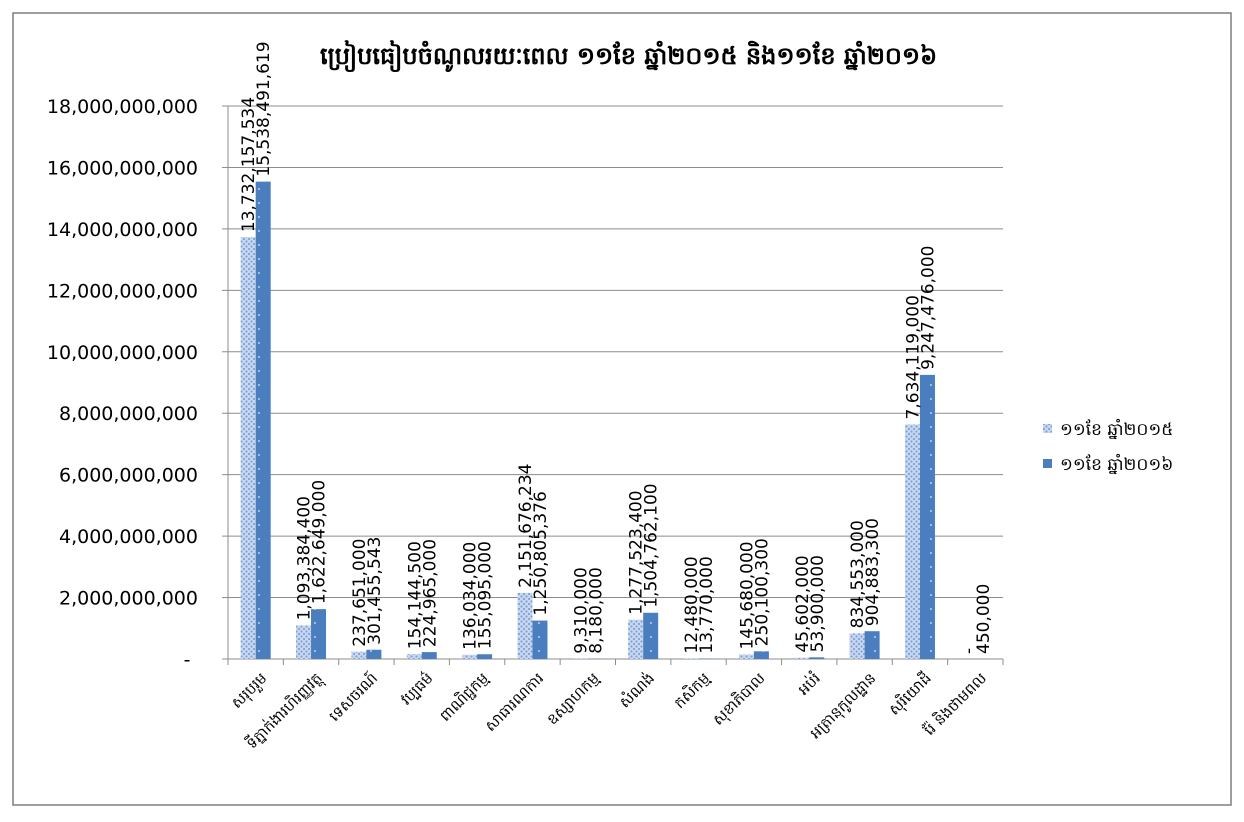 The height and width of the screenshot is (822, 1244). I want to click on y-tick-label: 16,000,000,000, so click(122, 168).